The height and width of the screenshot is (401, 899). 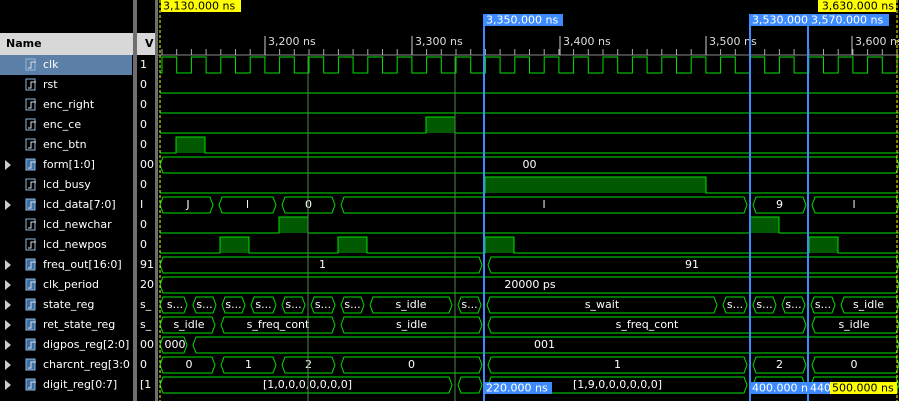 What do you see at coordinates (69, 104) in the screenshot?
I see `signal-name: enc_right` at bounding box center [69, 104].